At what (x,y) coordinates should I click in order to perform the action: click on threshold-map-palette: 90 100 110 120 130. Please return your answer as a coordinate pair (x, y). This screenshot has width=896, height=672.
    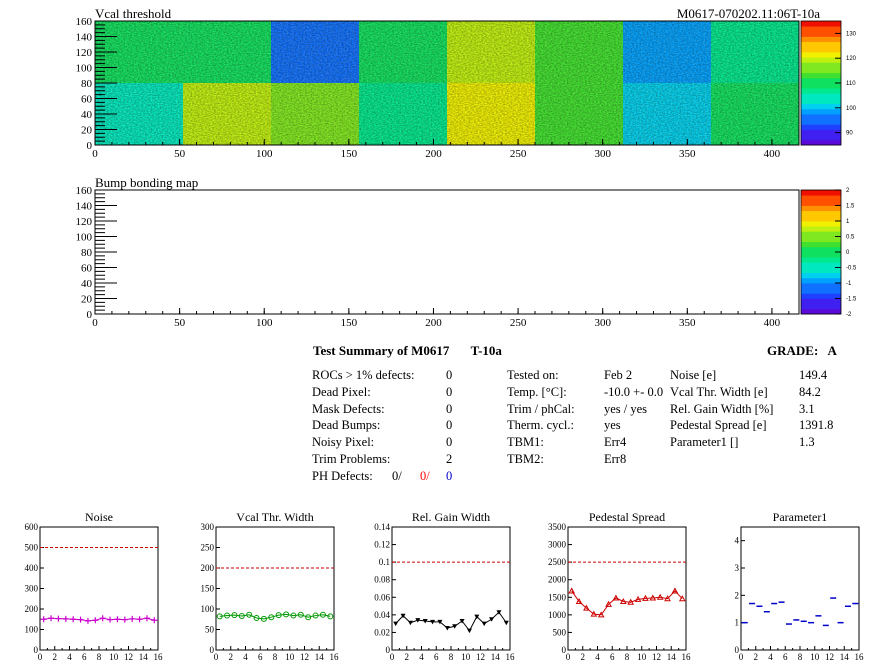
    Looking at the image, I should click on (828, 83).